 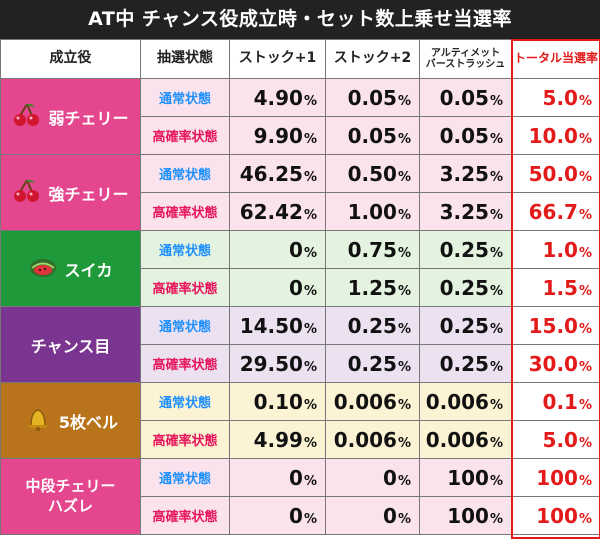 I want to click on stock-plus-1-value: 46.25%, so click(x=278, y=174).